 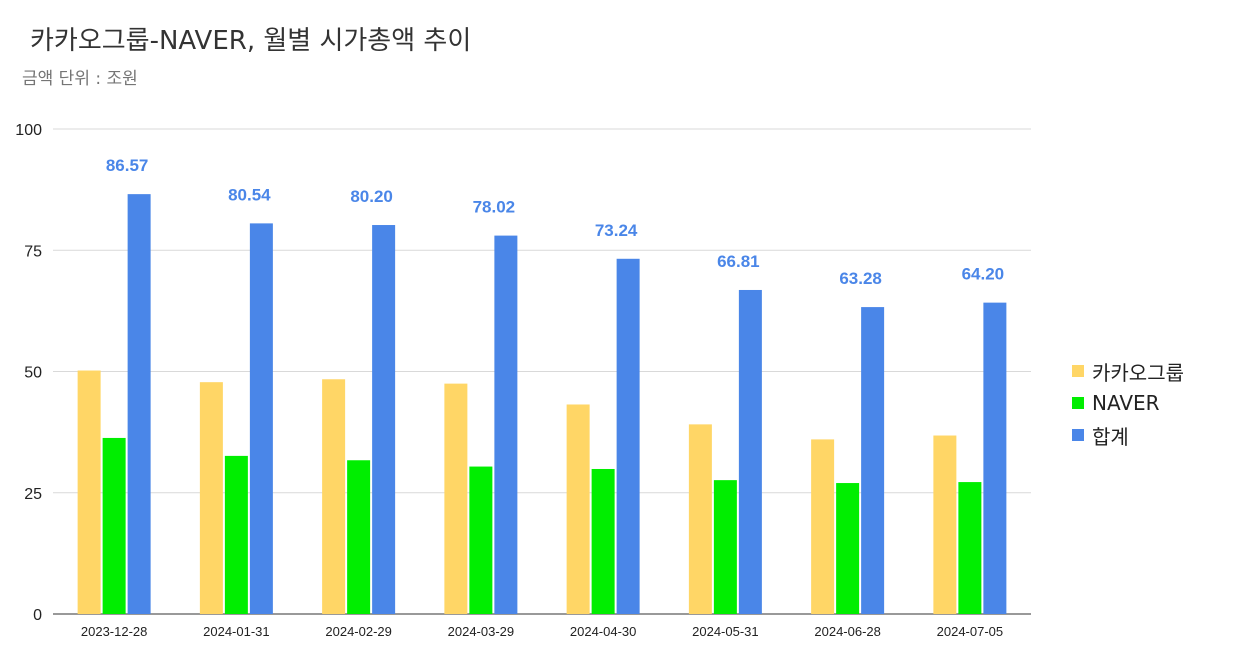 I want to click on legend-swatch-kakao, so click(x=1078, y=371).